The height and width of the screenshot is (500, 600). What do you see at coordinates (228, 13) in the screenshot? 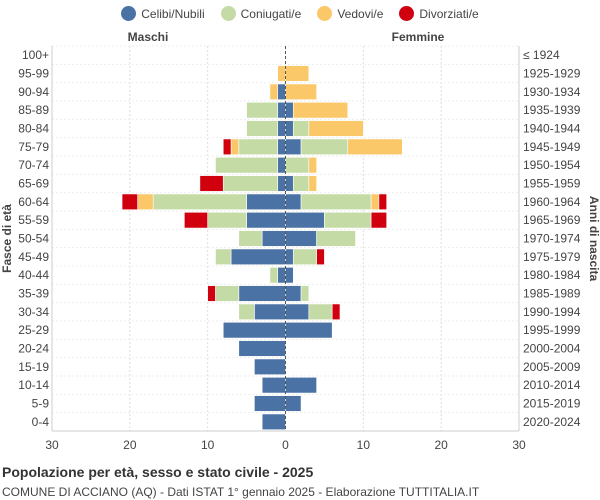
I see `legend-swatch-coniugati` at bounding box center [228, 13].